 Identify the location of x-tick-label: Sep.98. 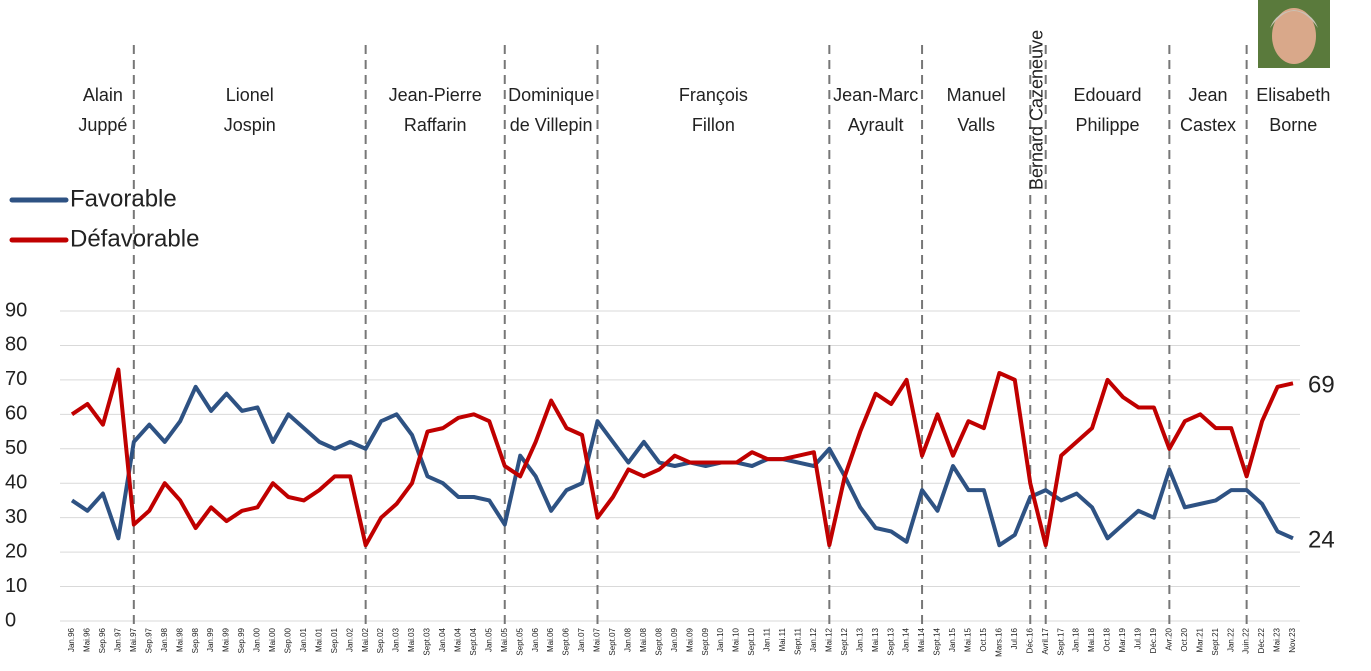
(195, 640).